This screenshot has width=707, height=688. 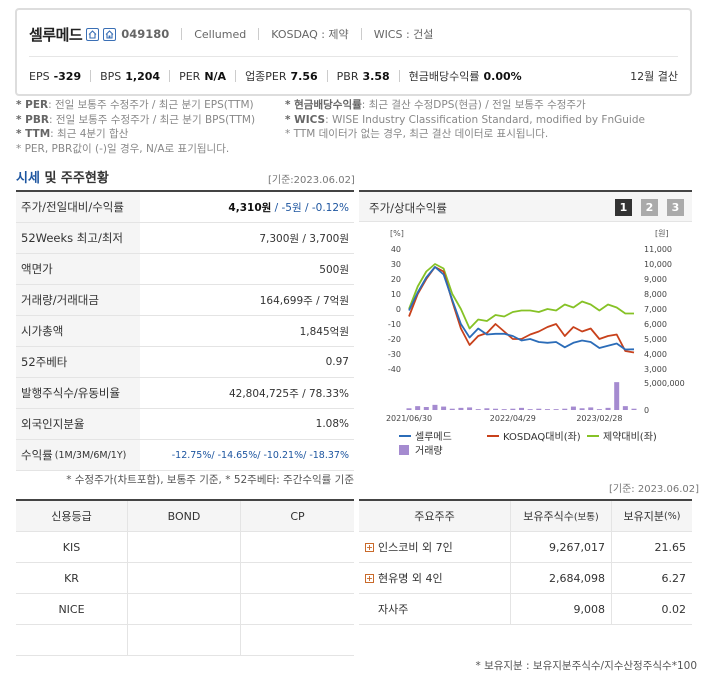 What do you see at coordinates (72, 609) in the screenshot?
I see `rating-agency: NICE` at bounding box center [72, 609].